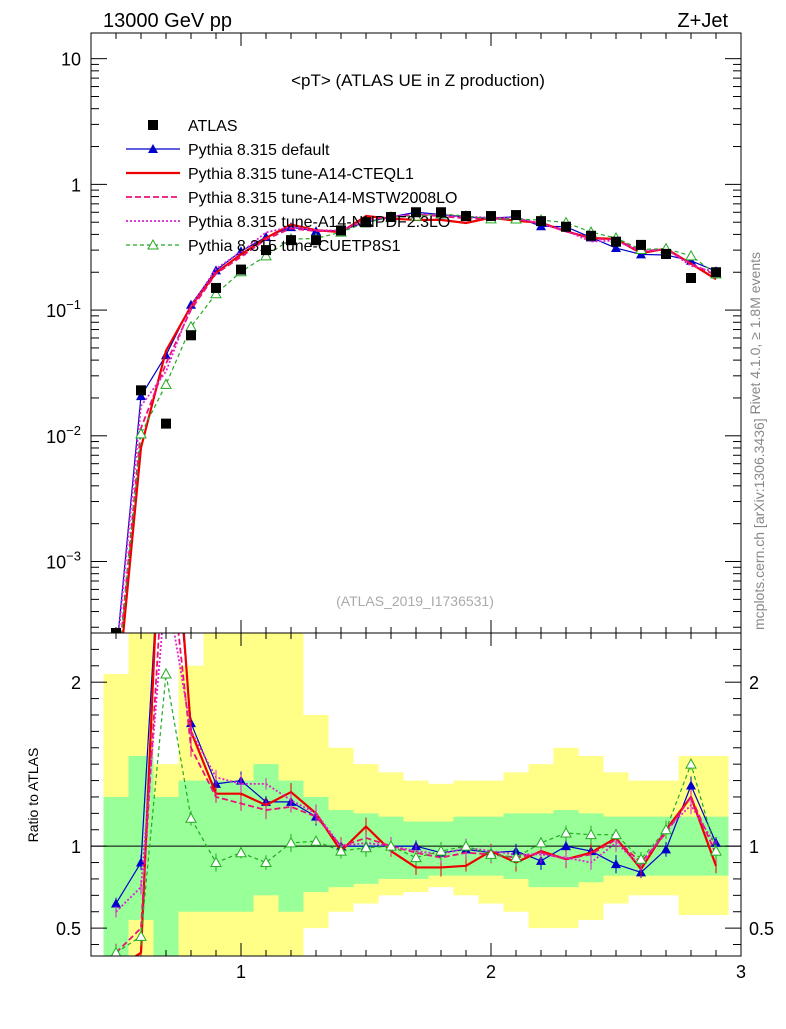 The height and width of the screenshot is (1029, 786). I want to click on chart-title: <pT> (ATLAS UE in Z production), so click(418, 80).